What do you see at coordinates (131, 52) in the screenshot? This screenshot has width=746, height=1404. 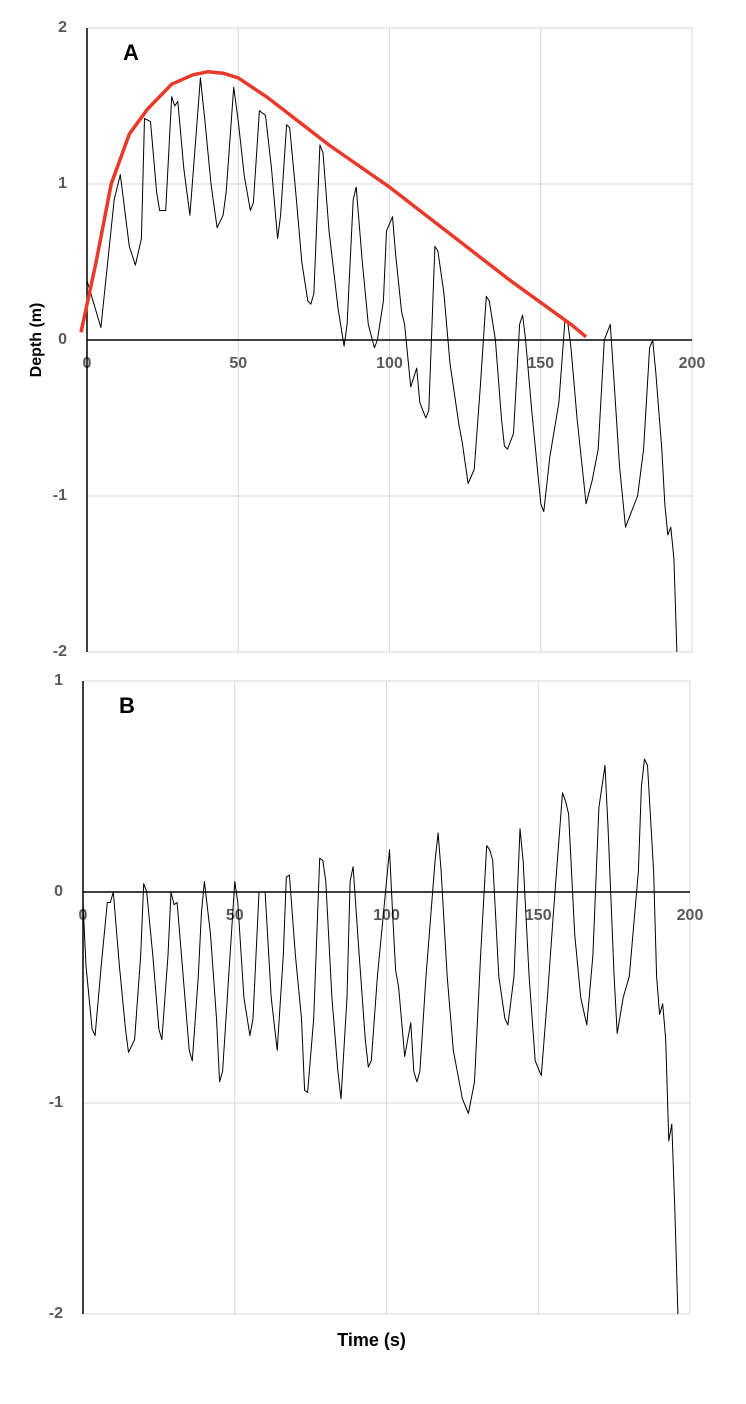 I see `panel-label: A` at bounding box center [131, 52].